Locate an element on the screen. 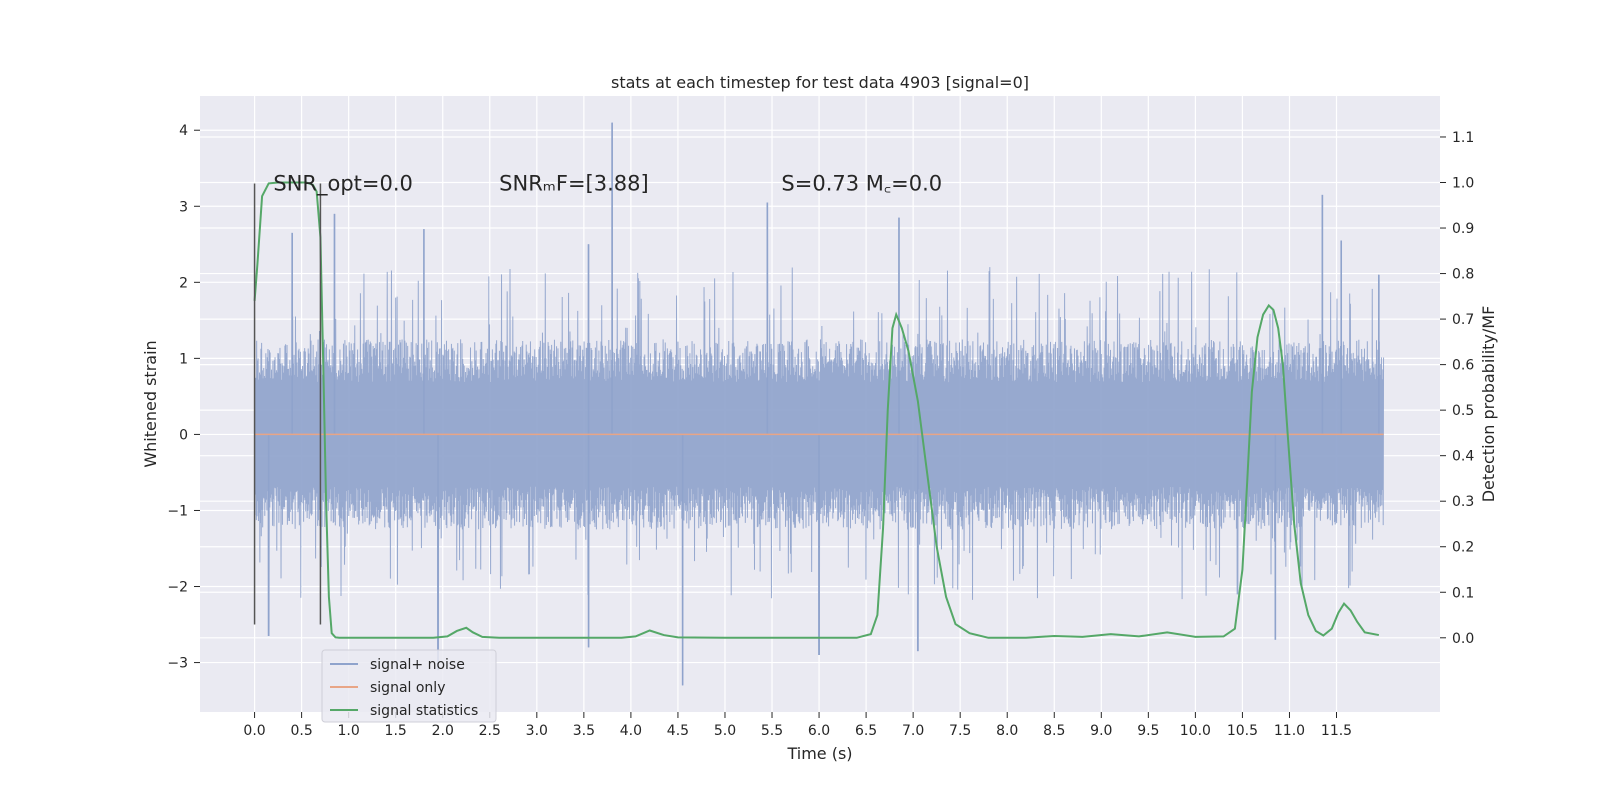 The image size is (1600, 800). y2-tick-label: 0.9 is located at coordinates (1463, 229).